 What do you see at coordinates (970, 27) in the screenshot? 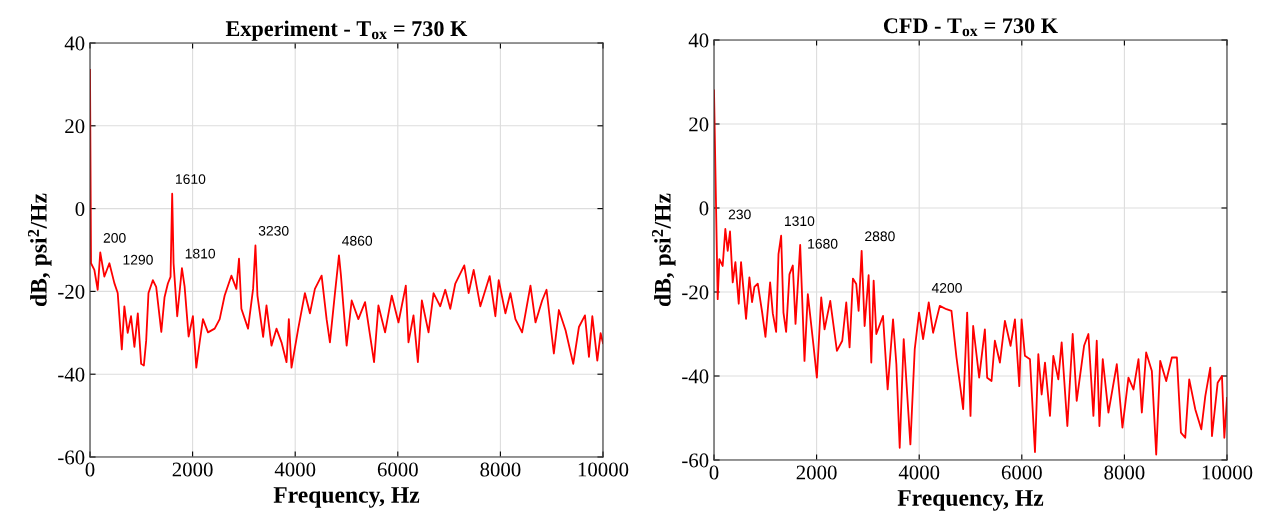
I see `chart-title: CFD - T$_{ox}$ = 730 K` at bounding box center [970, 27].